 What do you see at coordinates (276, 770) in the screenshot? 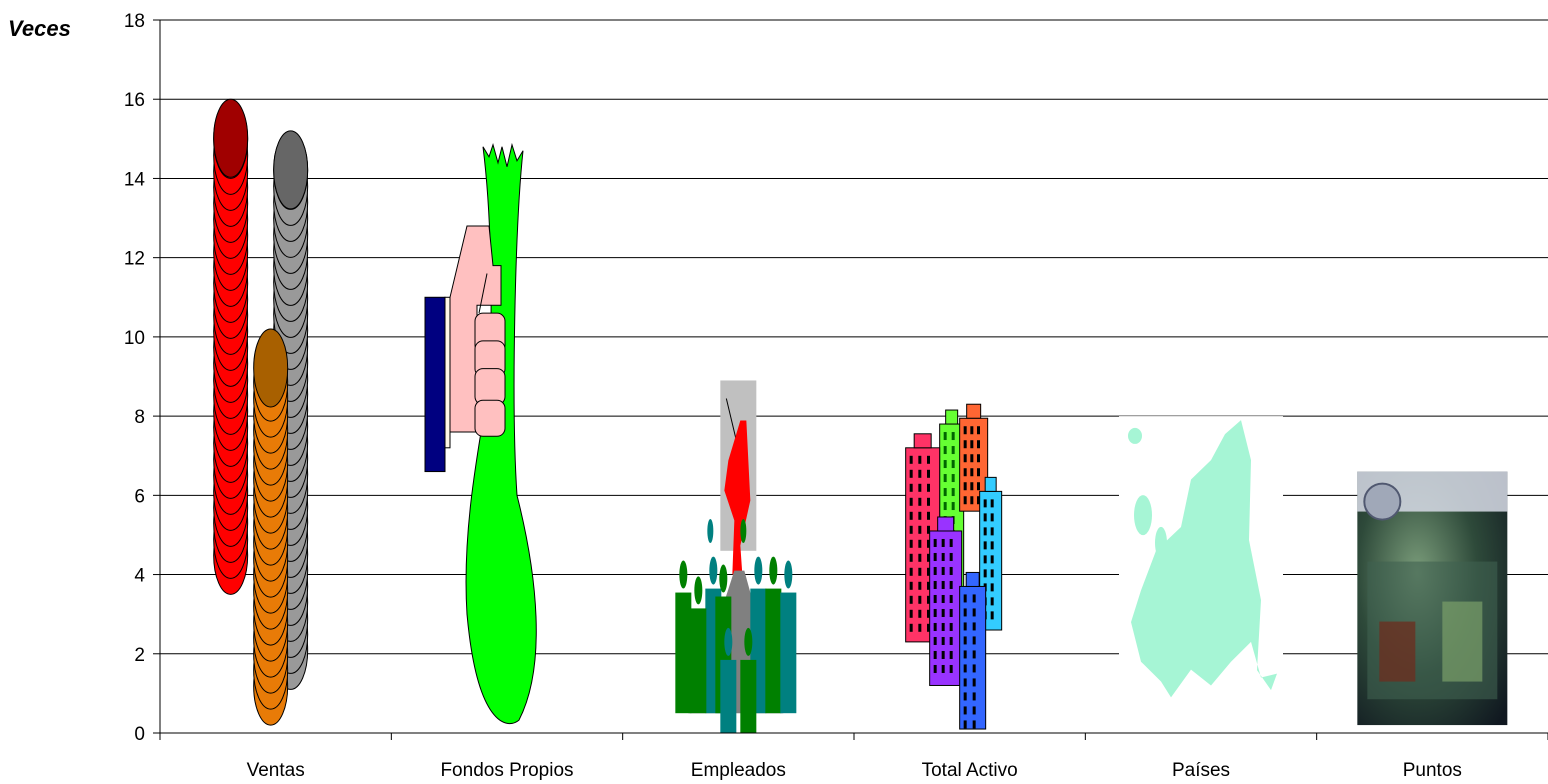
I see `x-tick-label: Ventas` at bounding box center [276, 770].